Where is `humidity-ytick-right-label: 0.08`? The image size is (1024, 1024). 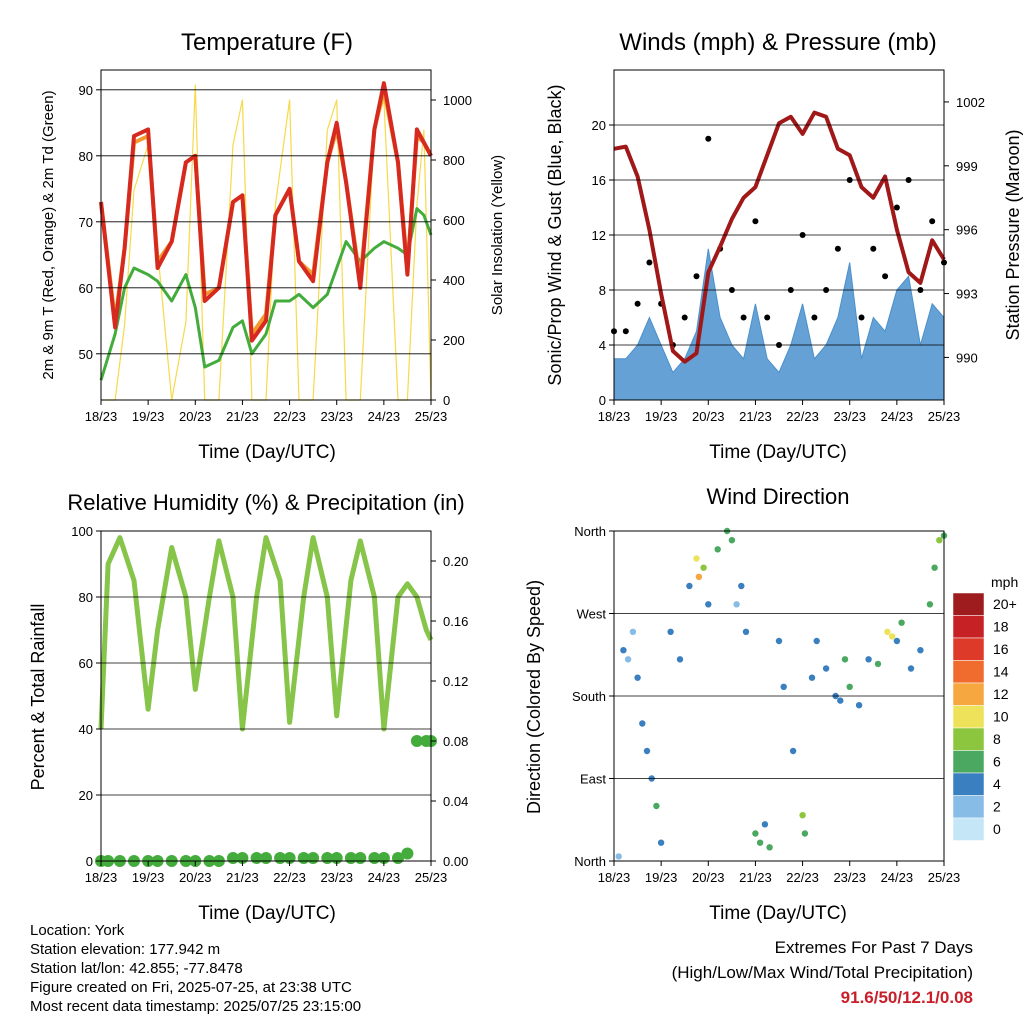 humidity-ytick-right-label: 0.08 is located at coordinates (455, 741).